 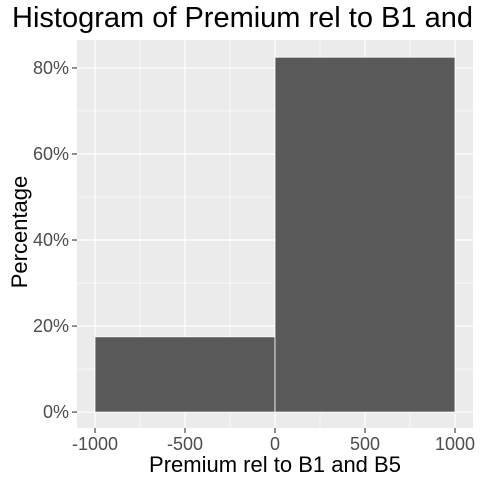 I want to click on y-axis: 0% 20% 40% 60% 80%, so click(x=55, y=240).